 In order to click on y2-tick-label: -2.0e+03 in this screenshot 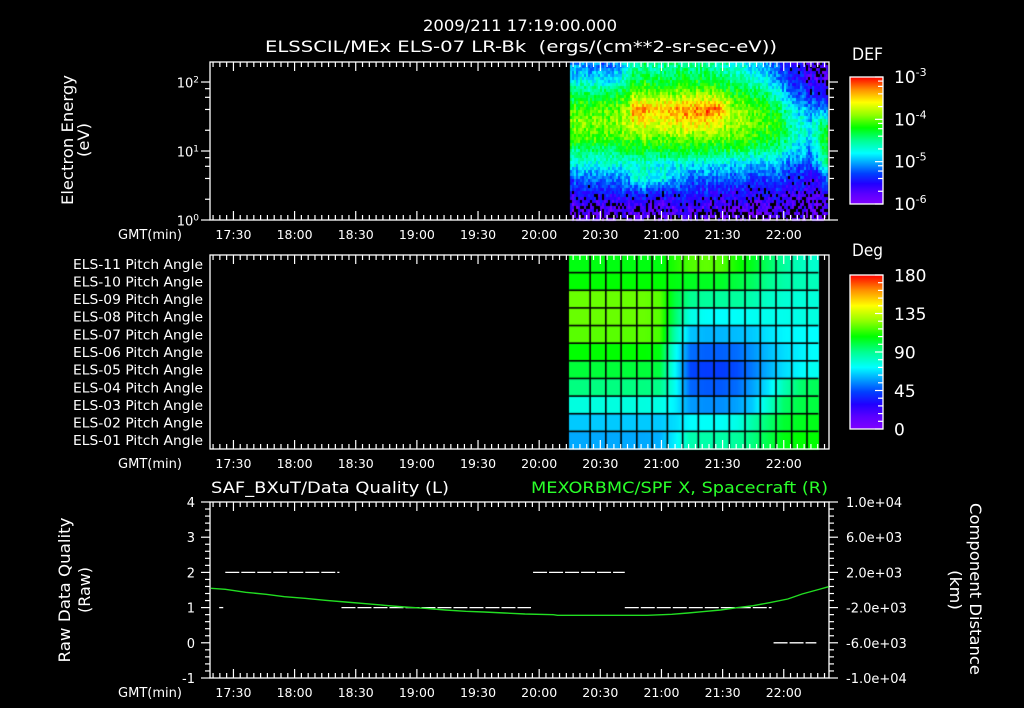, I will do `click(876, 609)`.